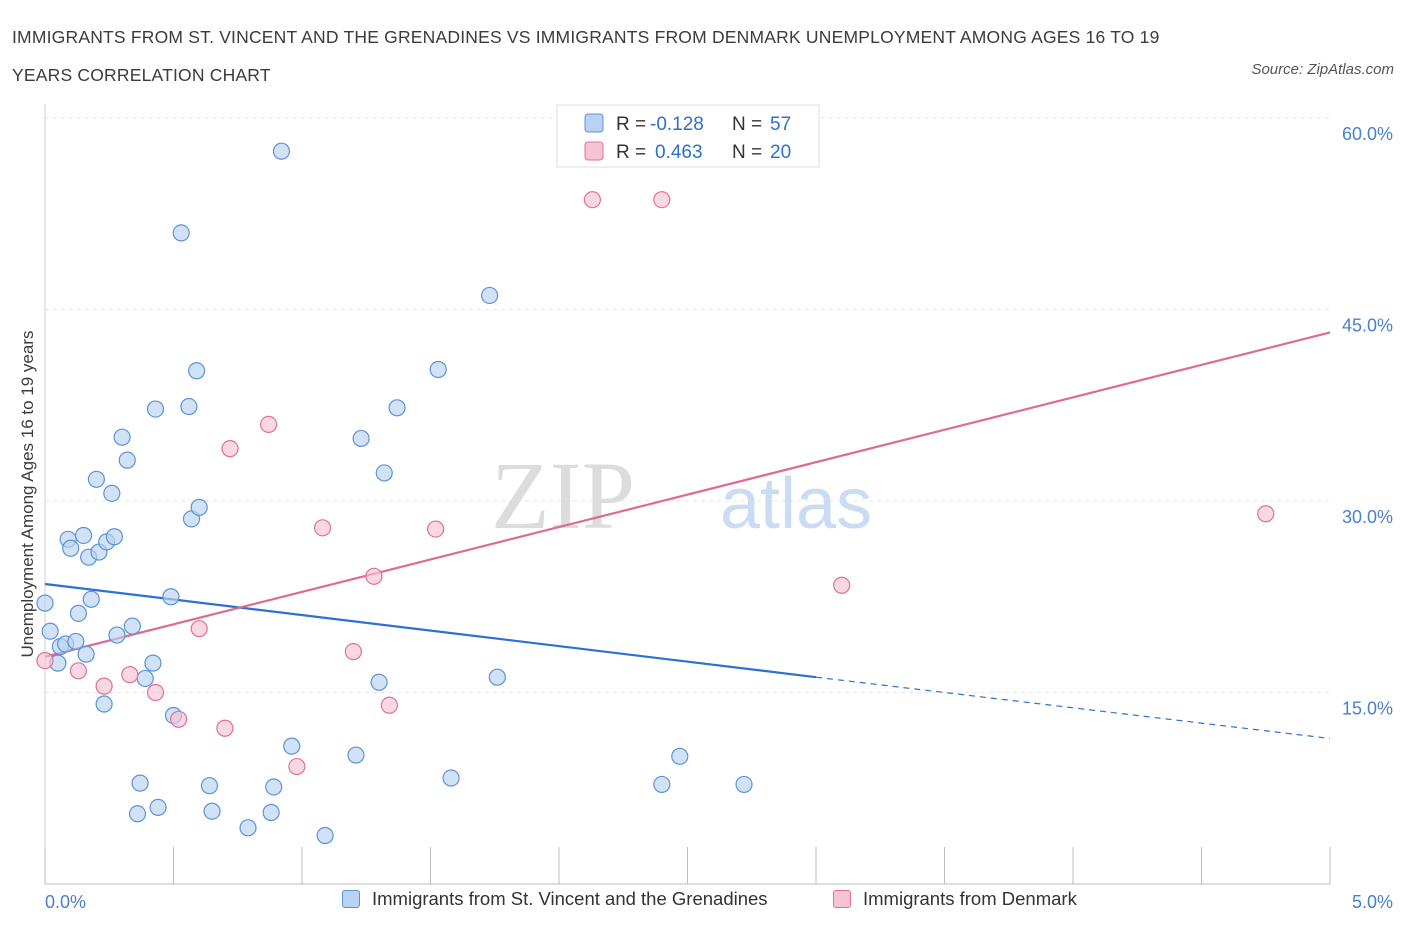  What do you see at coordinates (970, 898) in the screenshot?
I see `legend-label-denmark: Immigrants from Denmark` at bounding box center [970, 898].